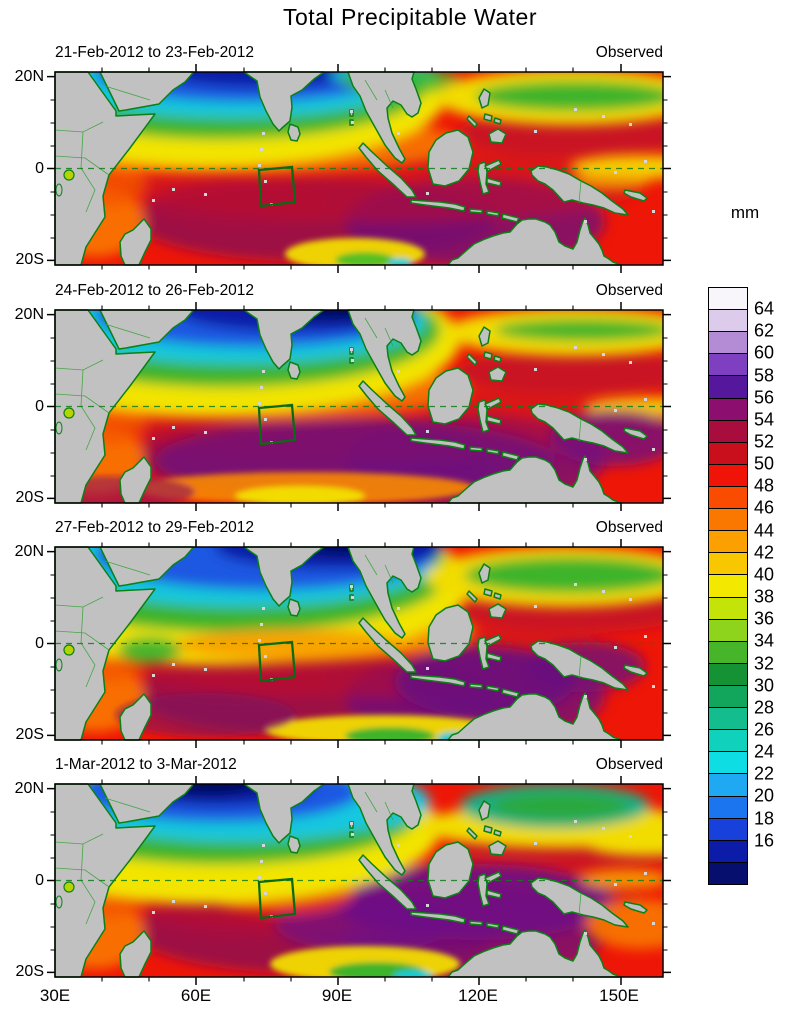 This screenshot has width=788, height=1016. What do you see at coordinates (629, 290) in the screenshot?
I see `panel-2-source: Observed` at bounding box center [629, 290].